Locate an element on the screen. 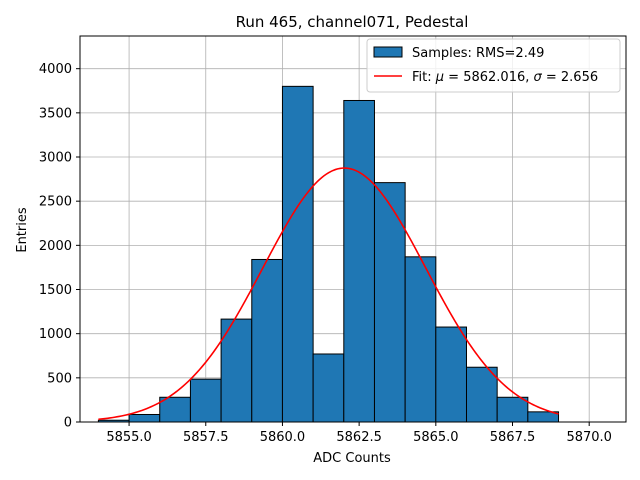 This screenshot has width=640, height=480. x-tick-label: 5855.0 is located at coordinates (129, 437).